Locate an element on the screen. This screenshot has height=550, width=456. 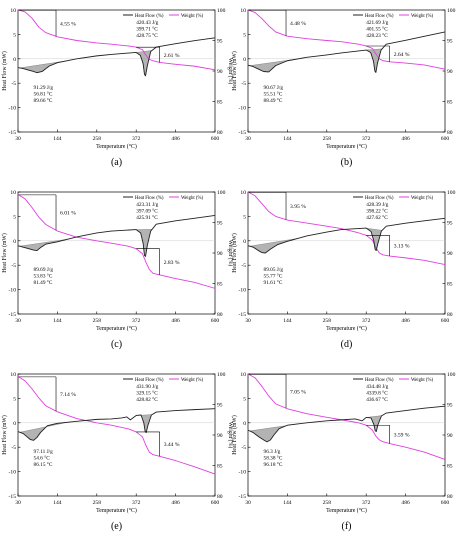
weight-series-line is located at coordinates (346, 39).